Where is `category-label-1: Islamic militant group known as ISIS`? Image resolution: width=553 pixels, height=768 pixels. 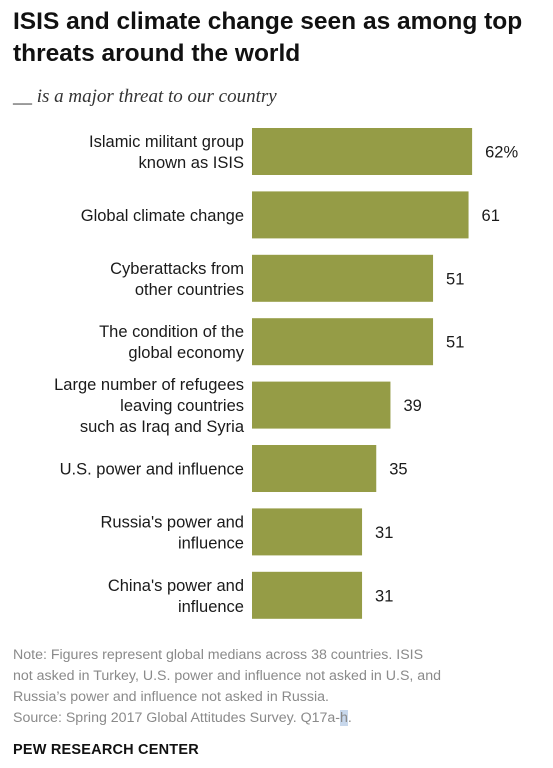
category-label-1: Islamic militant group known as ISIS is located at coordinates (166, 152).